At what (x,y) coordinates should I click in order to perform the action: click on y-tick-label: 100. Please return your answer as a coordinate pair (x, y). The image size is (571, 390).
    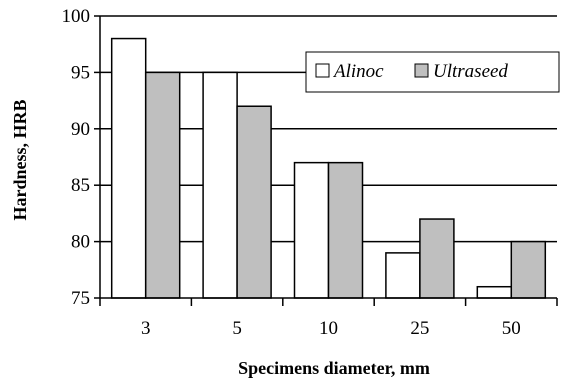
    Looking at the image, I should click on (76, 16).